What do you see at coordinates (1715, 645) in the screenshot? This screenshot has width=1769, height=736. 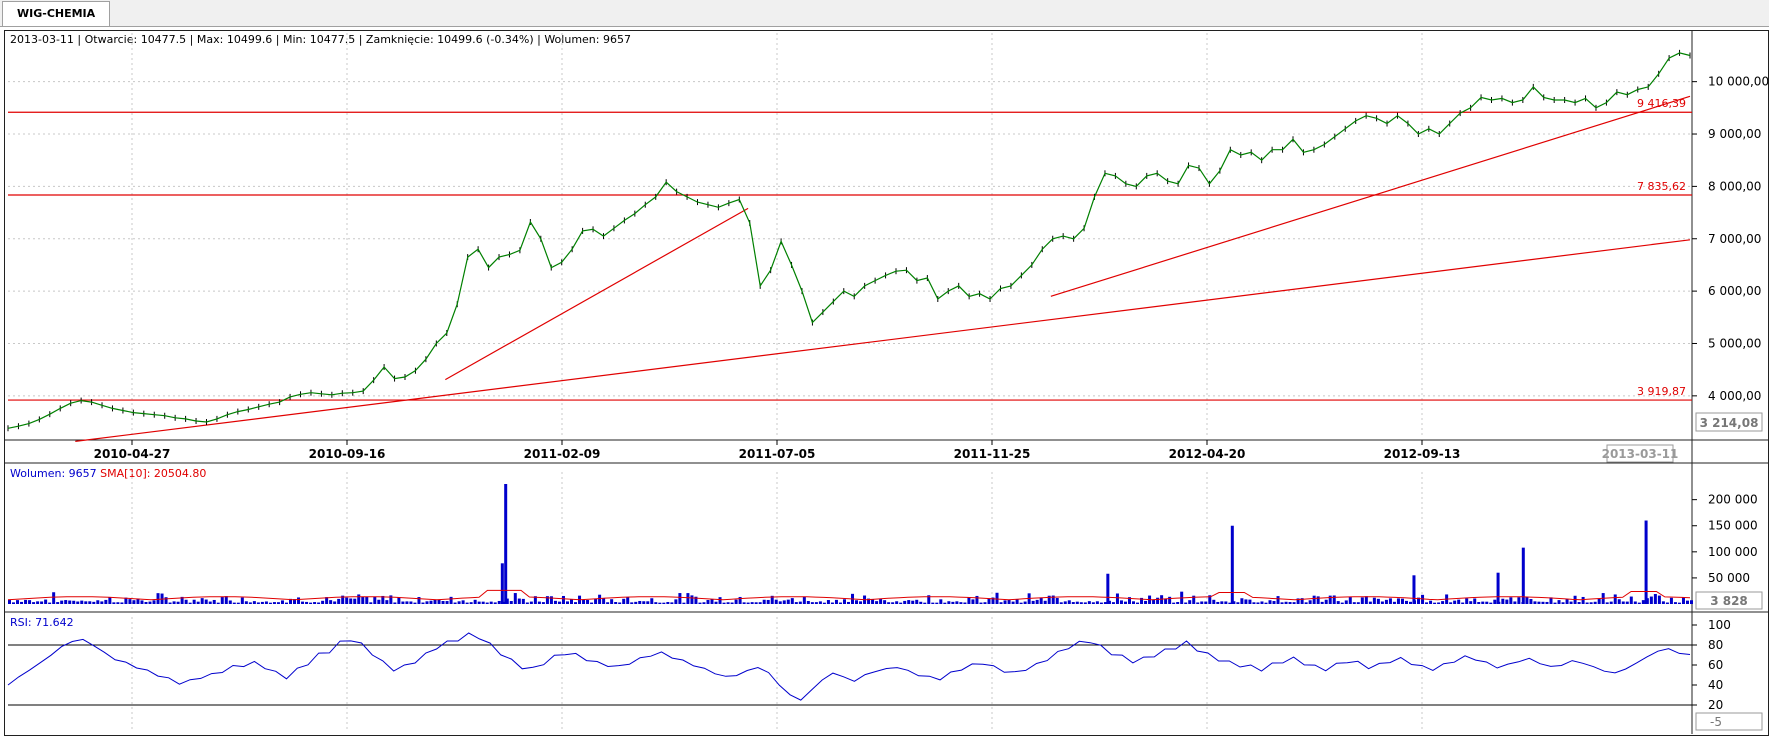 I see `rsi-y-tick-label: 80` at bounding box center [1715, 645].